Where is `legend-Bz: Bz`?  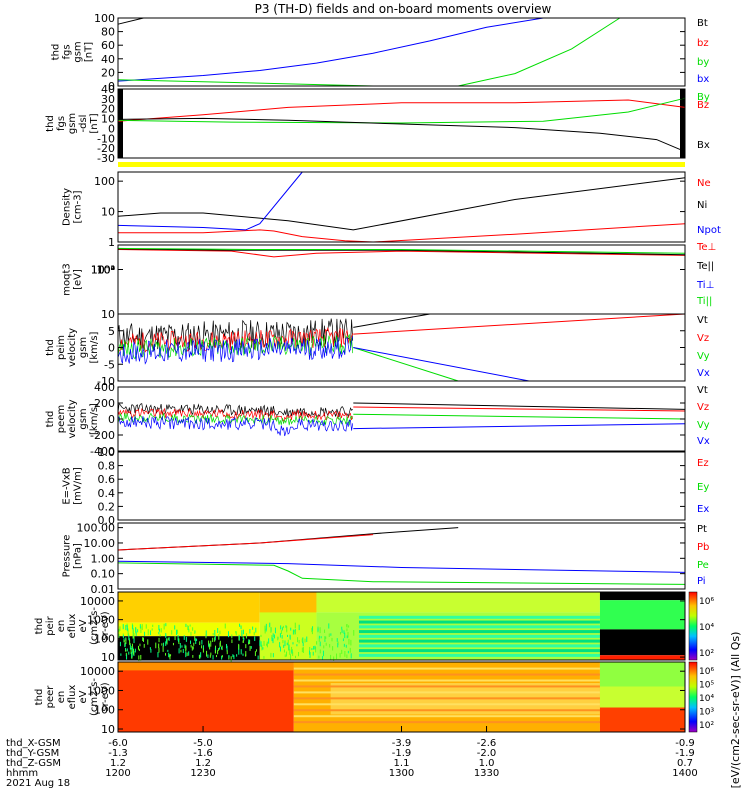
legend-Bz: Bz is located at coordinates (703, 105).